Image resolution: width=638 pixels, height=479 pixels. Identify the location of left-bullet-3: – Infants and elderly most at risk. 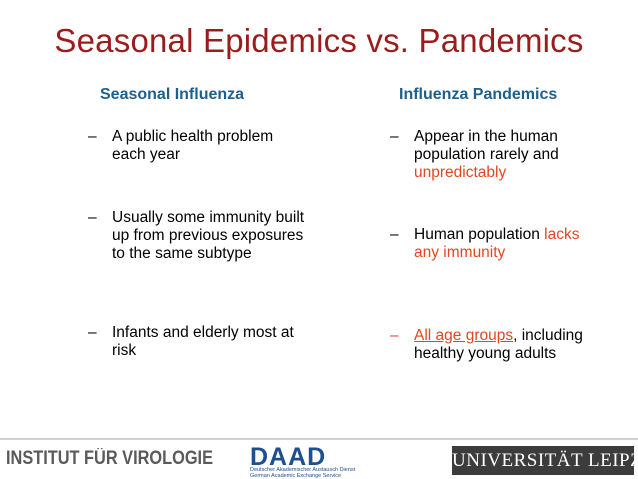
(198, 342).